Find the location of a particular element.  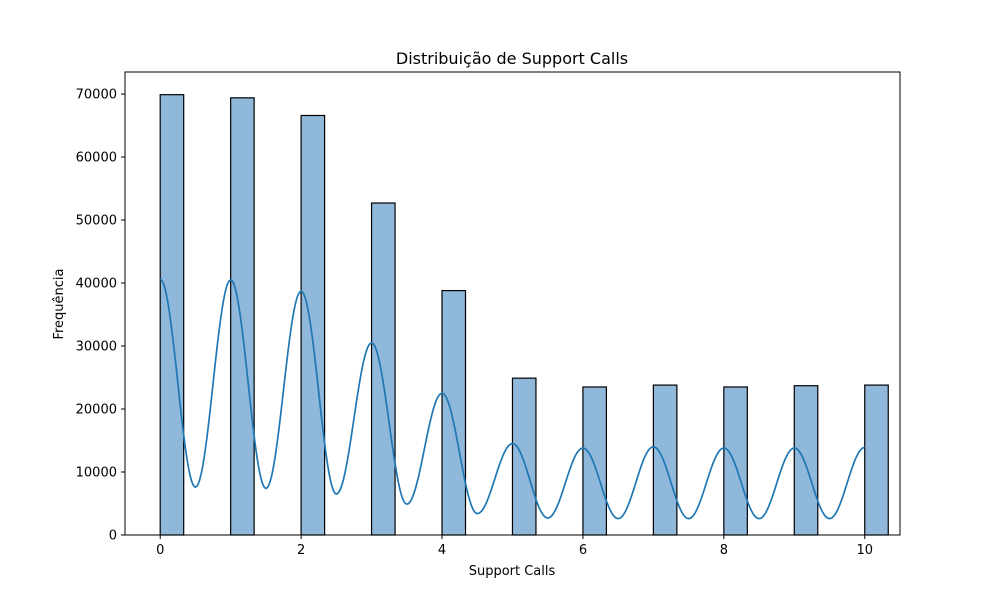

x-tick-label: 10 is located at coordinates (864, 550).